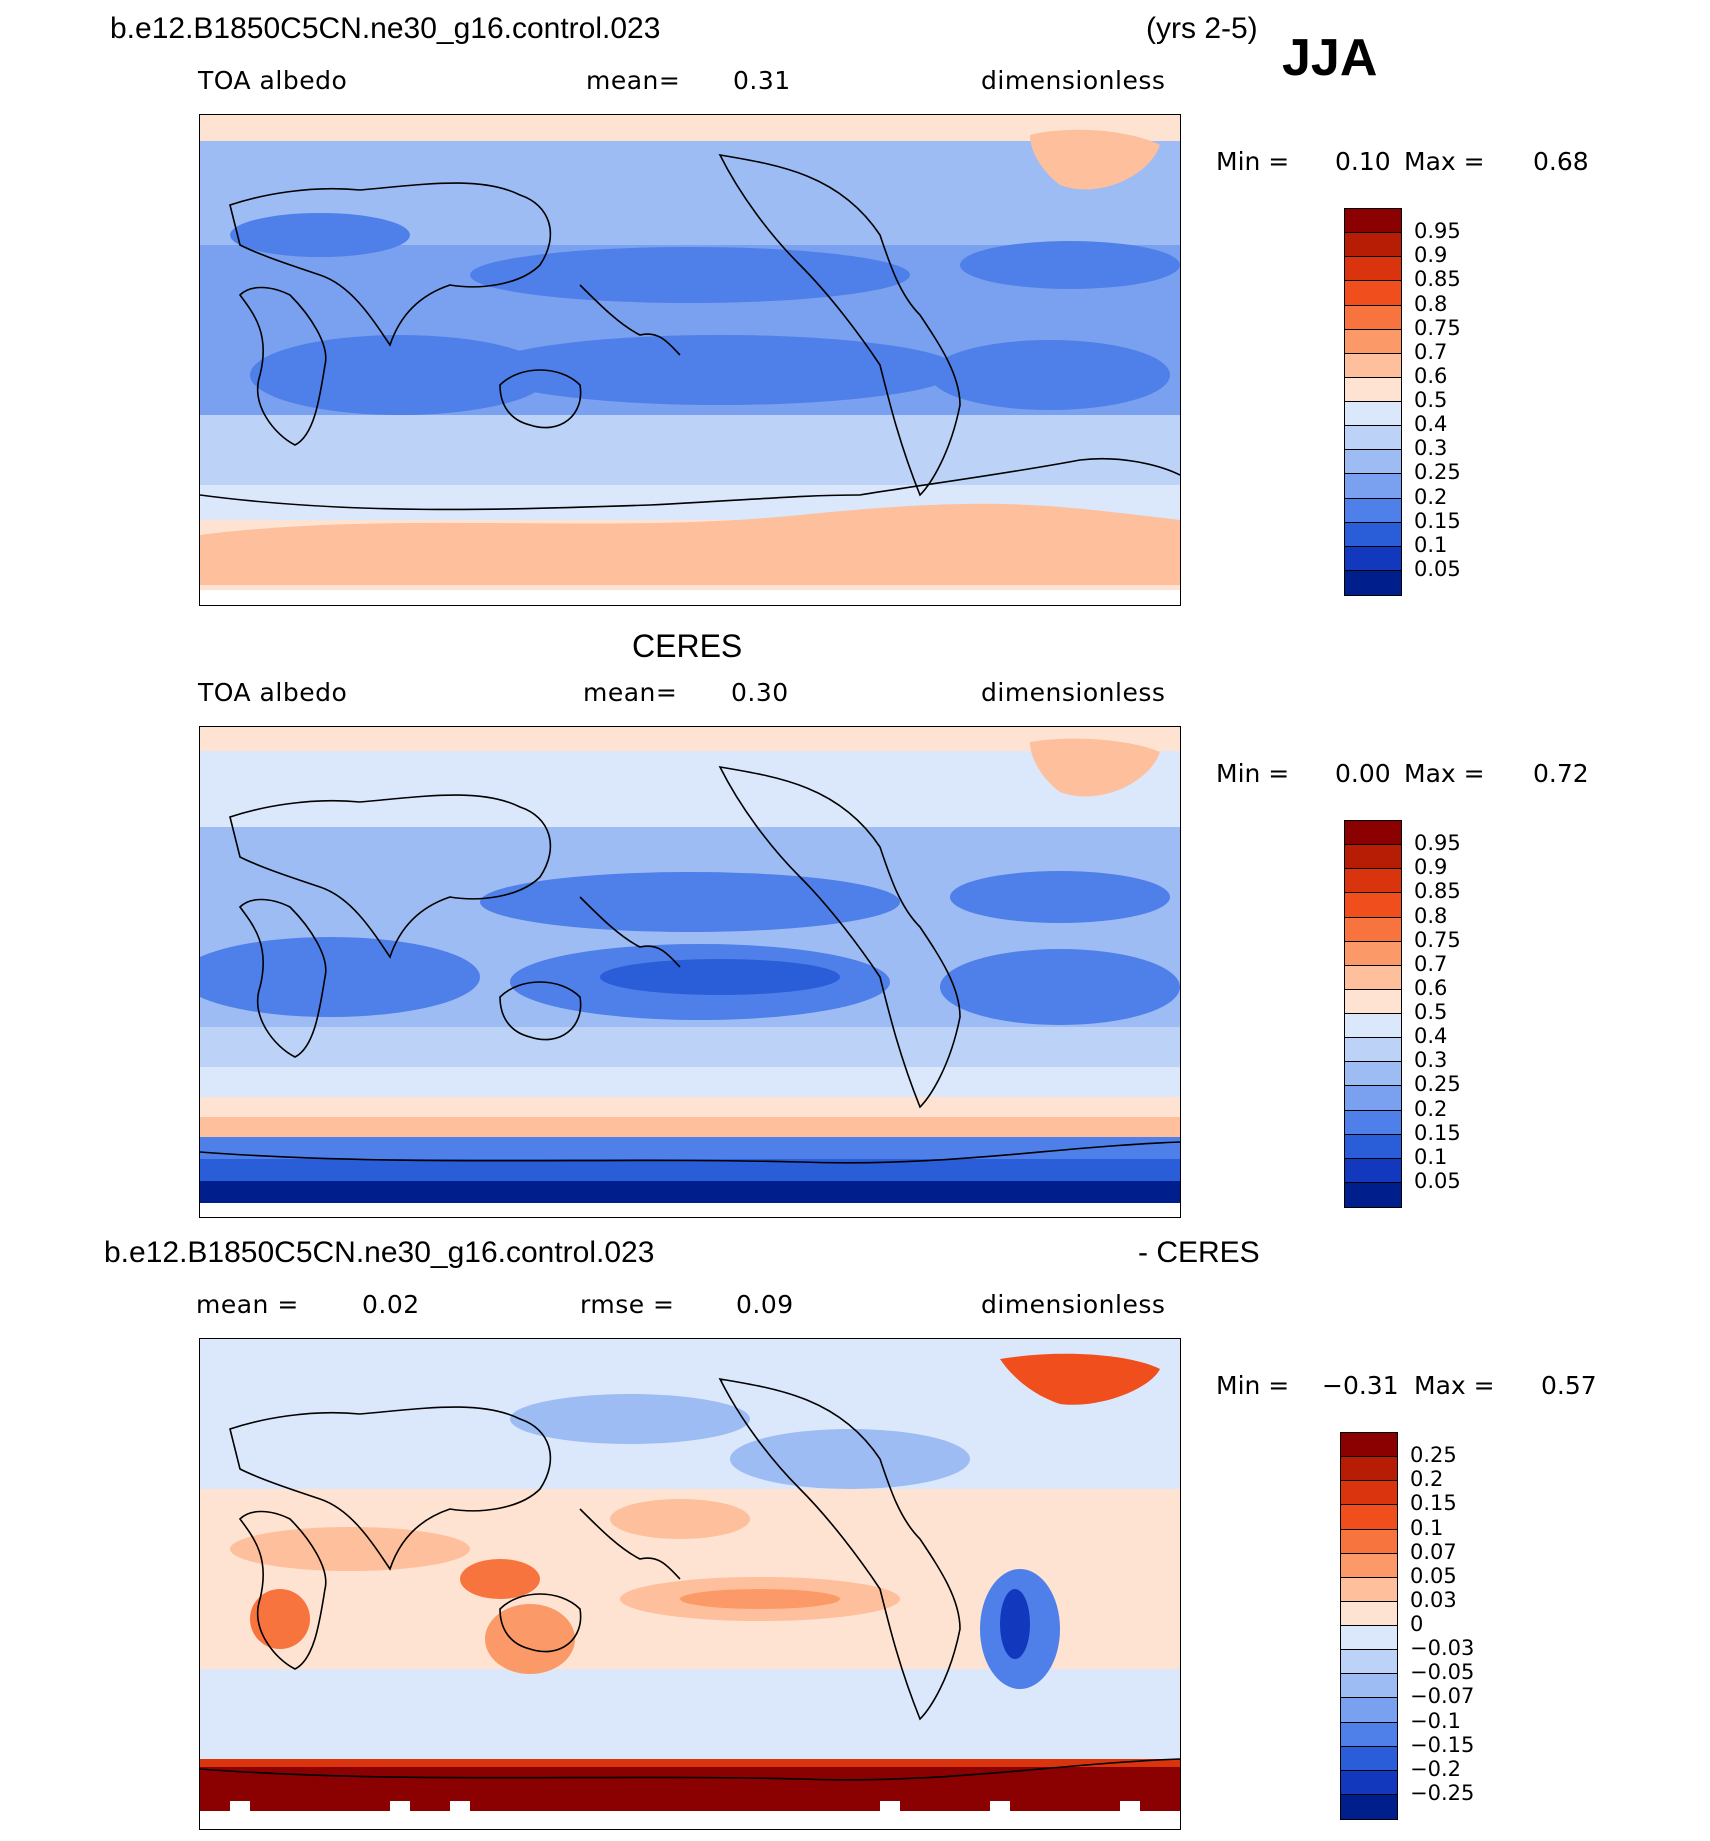  What do you see at coordinates (1435, 1768) in the screenshot?
I see `colorbar-tick-label: −0.2` at bounding box center [1435, 1768].